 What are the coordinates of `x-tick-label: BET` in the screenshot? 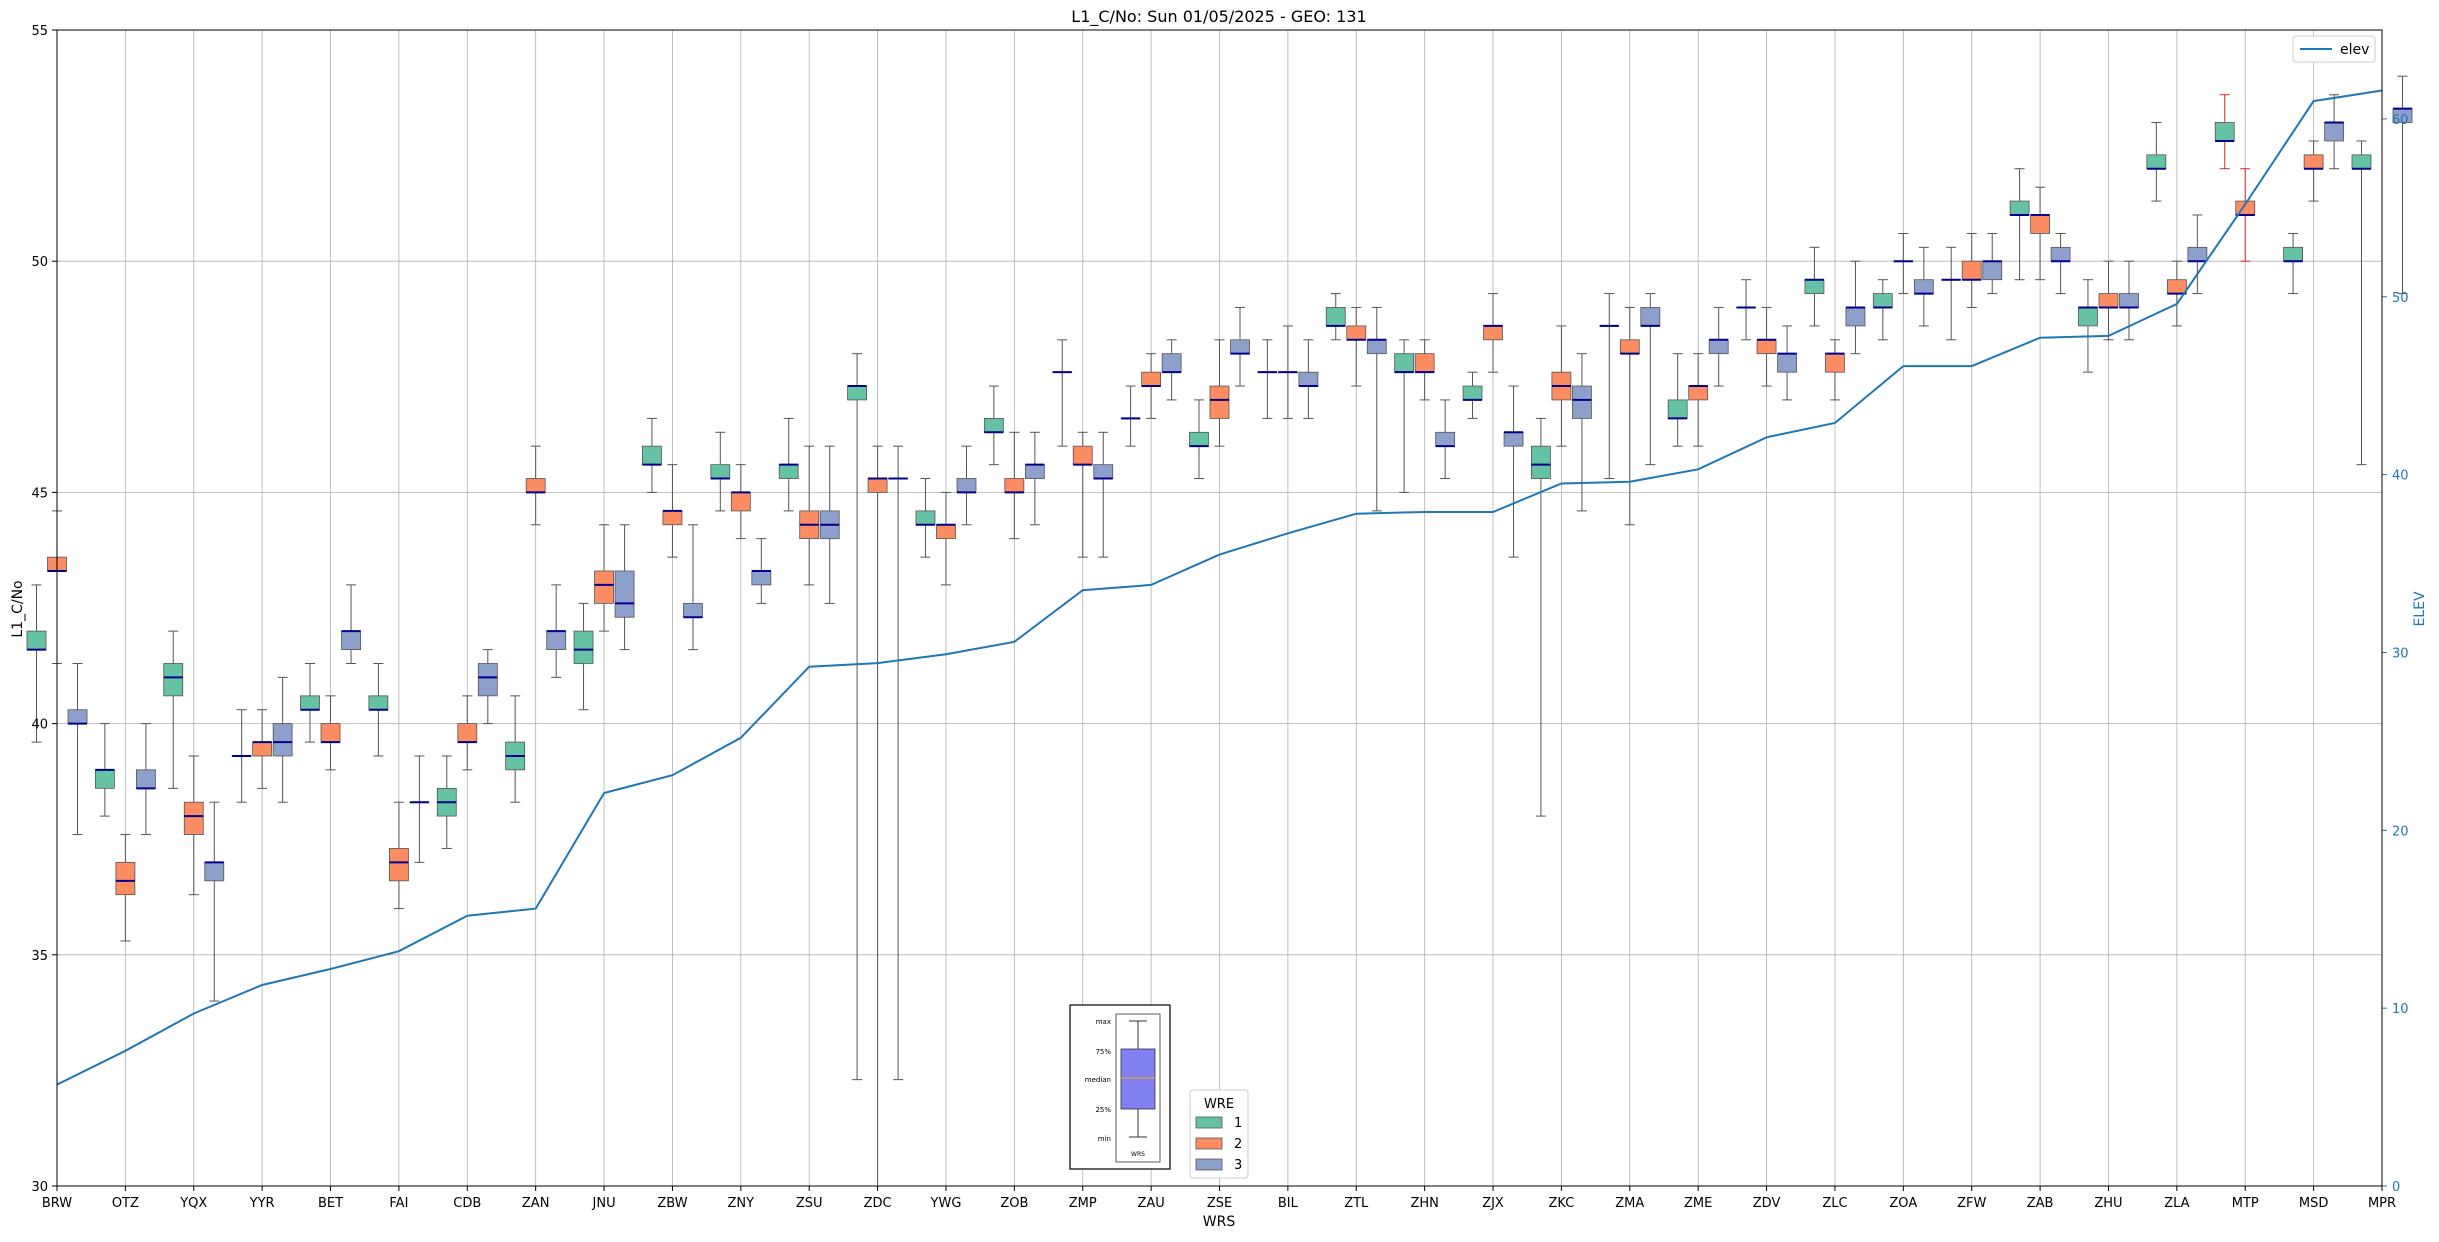 It's located at (330, 1203).